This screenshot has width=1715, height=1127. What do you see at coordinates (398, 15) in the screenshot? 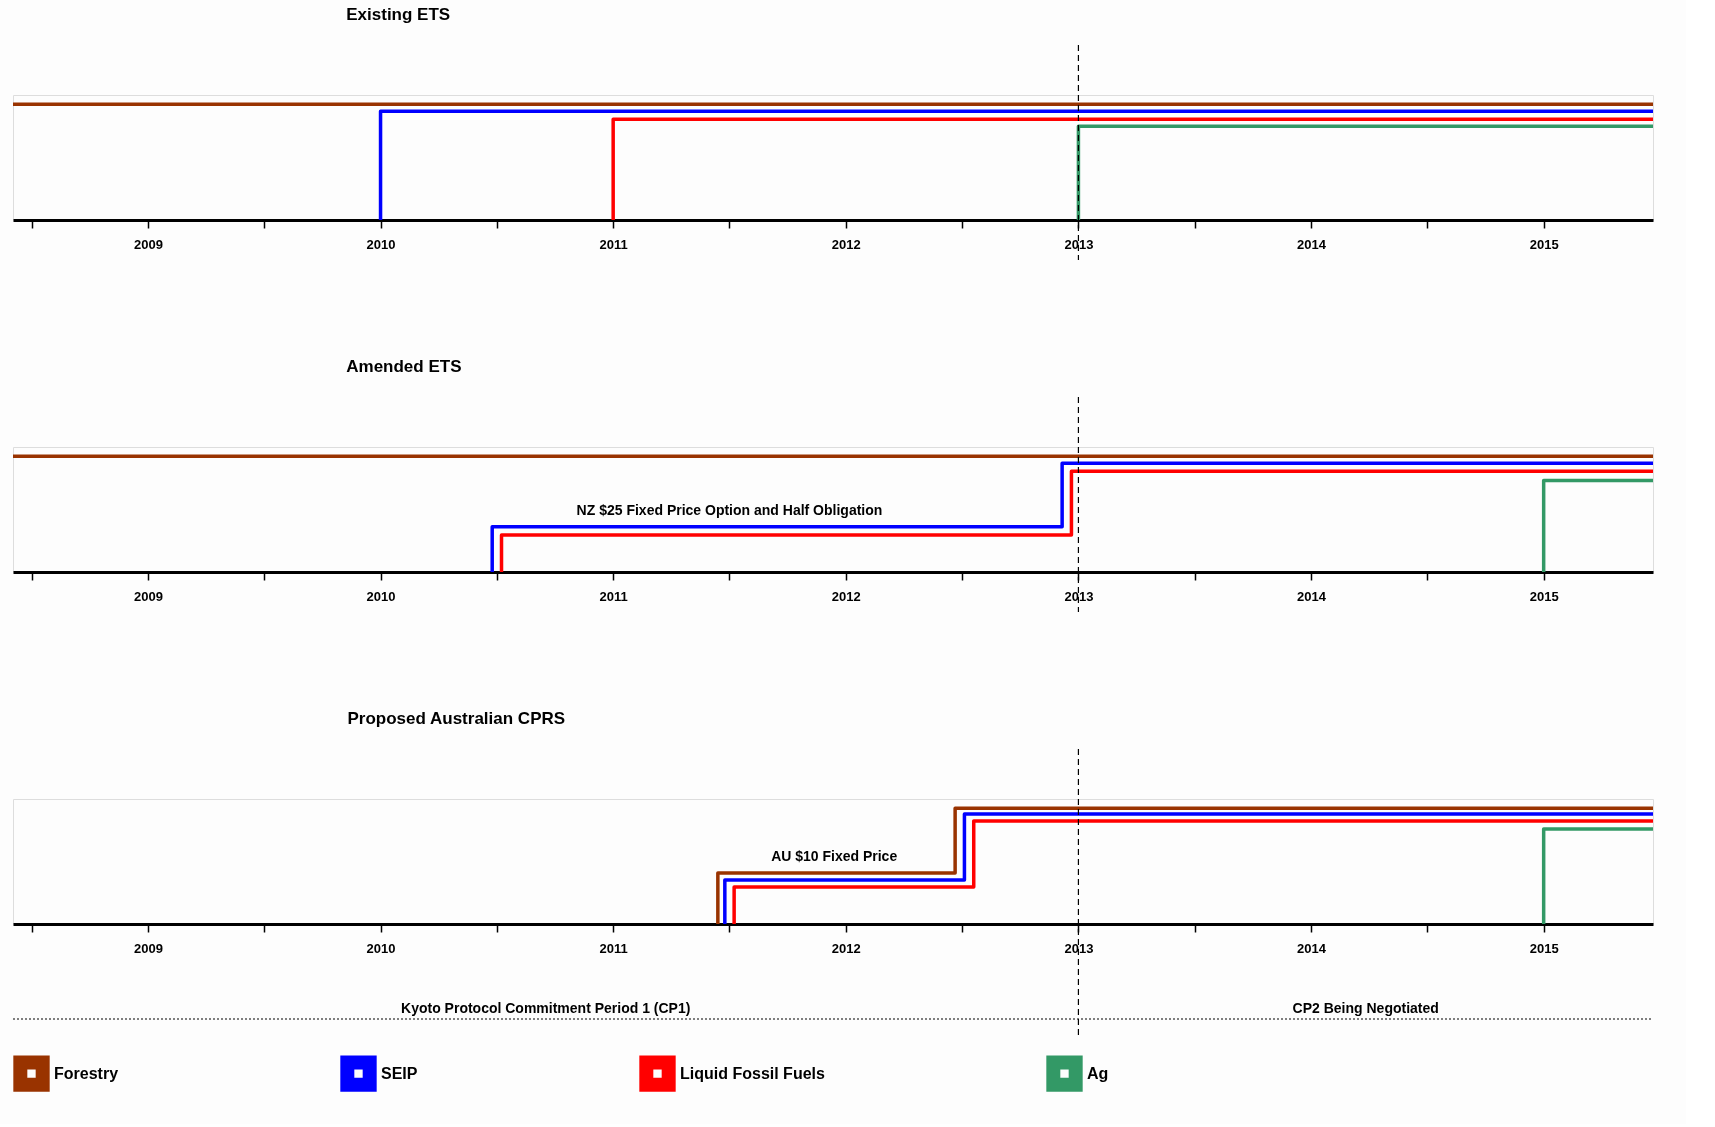
I see `chart-title: Existing ETS` at bounding box center [398, 15].